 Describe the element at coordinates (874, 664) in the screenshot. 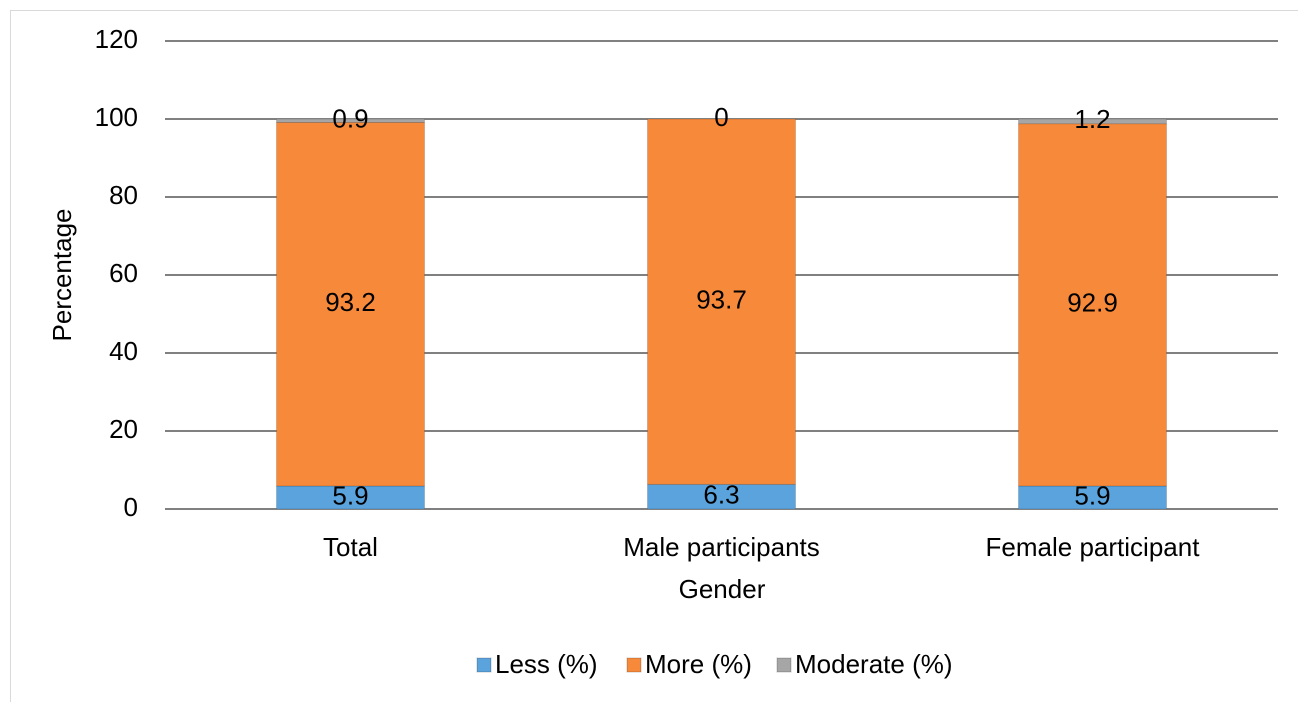

I see `legend-label: Moderate (%)` at that location.